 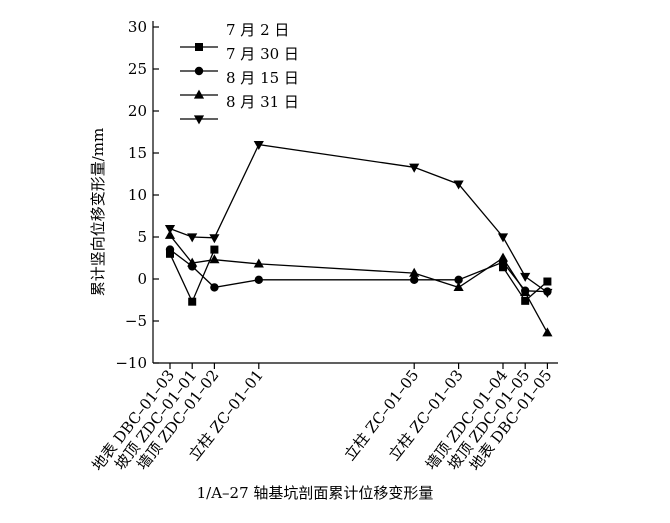 What do you see at coordinates (262, 102) in the screenshot?
I see `legend-label: 8 月 31 日` at bounding box center [262, 102].